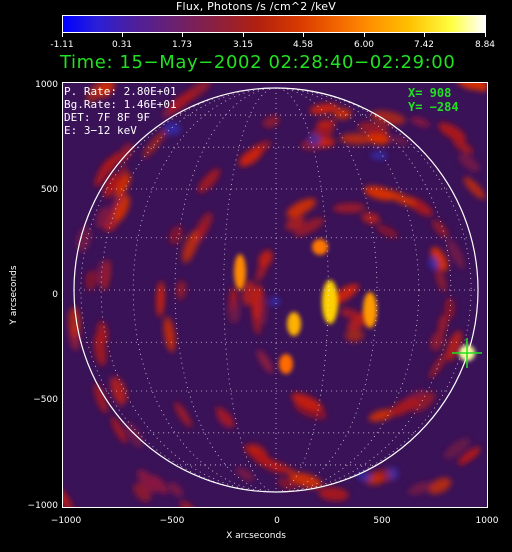  Describe the element at coordinates (485, 45) in the screenshot. I see `colorbar-tick-label: 8.84` at that location.